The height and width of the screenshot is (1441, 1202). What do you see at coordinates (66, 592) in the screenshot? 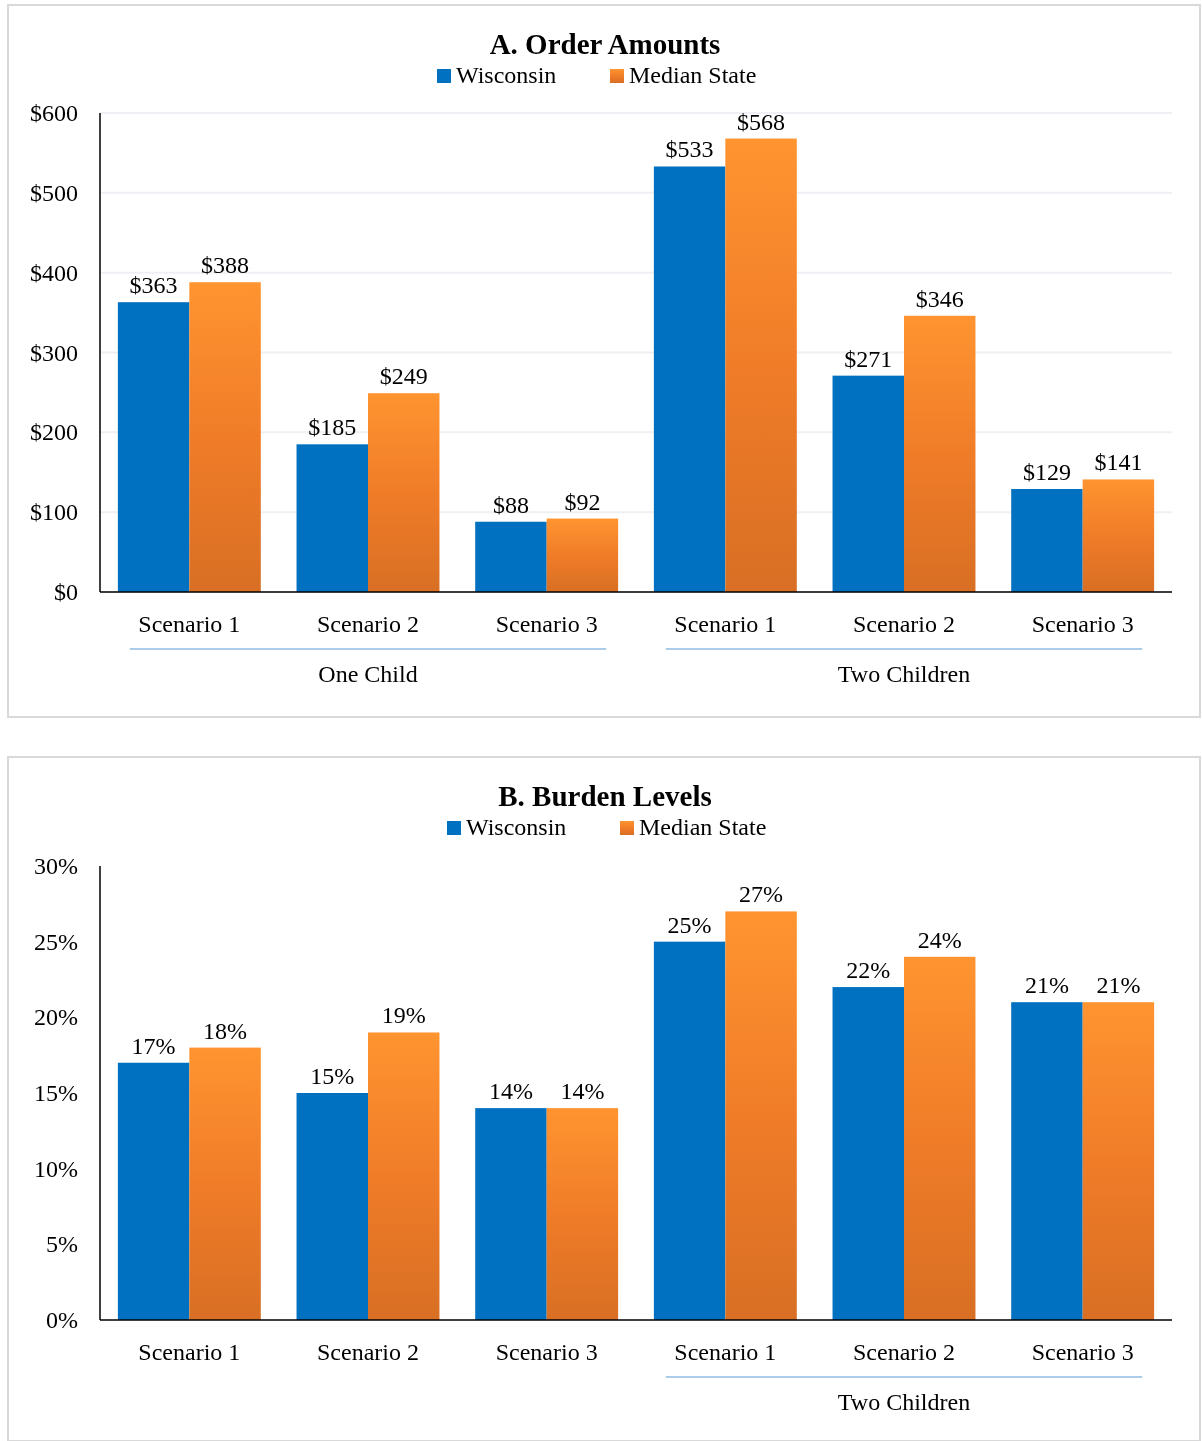
I see `y-tick-label: $0` at bounding box center [66, 592].